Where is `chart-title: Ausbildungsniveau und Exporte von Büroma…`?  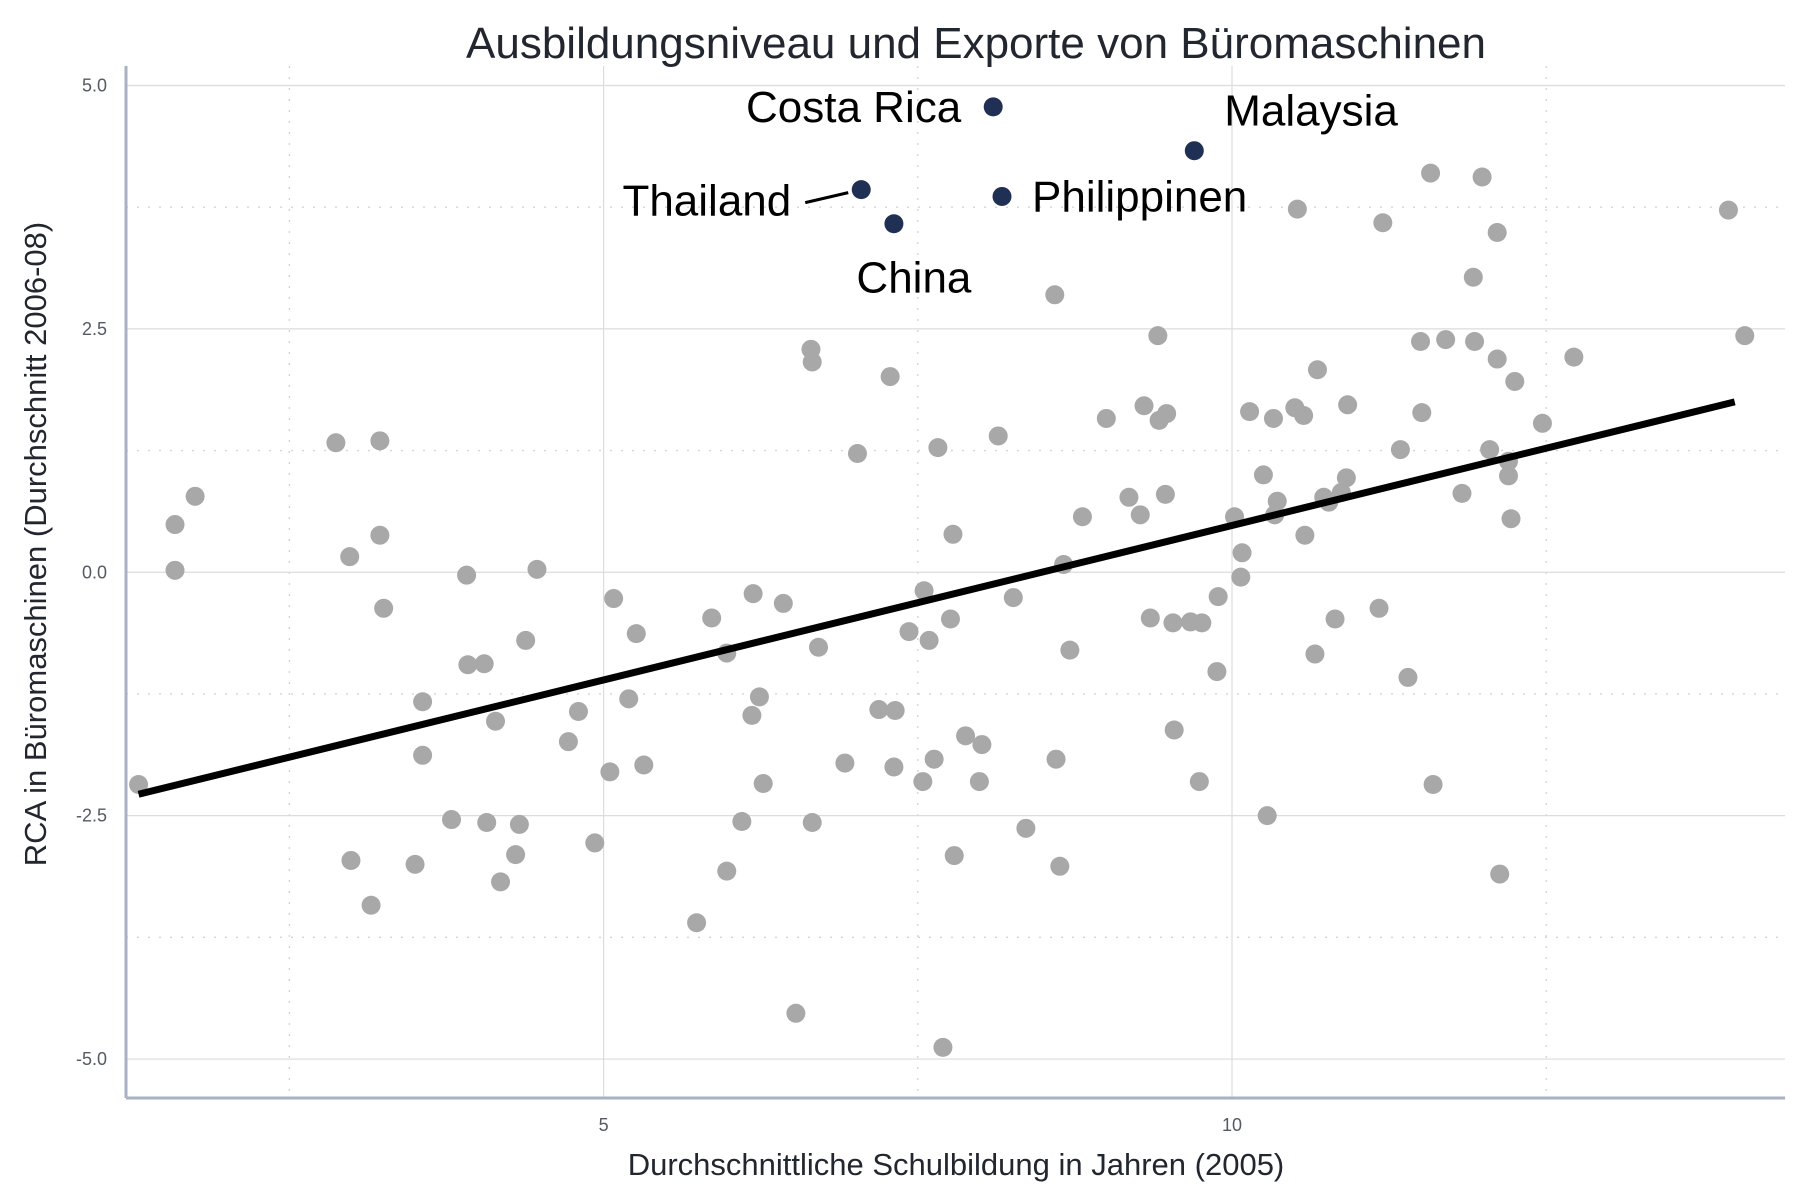 chart-title: Ausbildungsniveau und Exporte von Büroma… is located at coordinates (976, 43).